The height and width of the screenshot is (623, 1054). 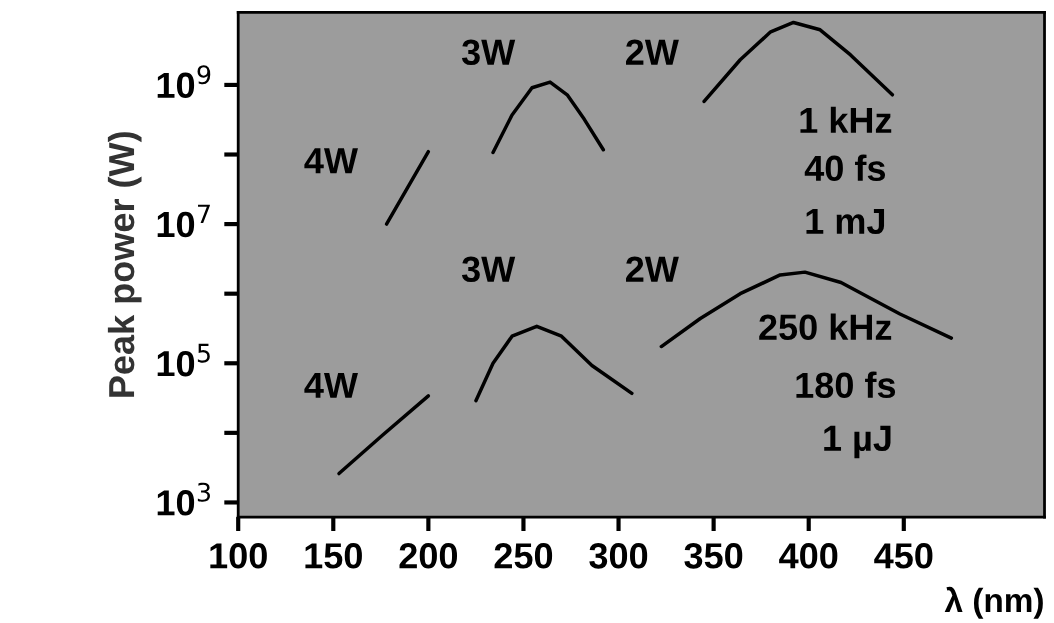 I want to click on annotation: 40 fs, so click(x=845, y=168).